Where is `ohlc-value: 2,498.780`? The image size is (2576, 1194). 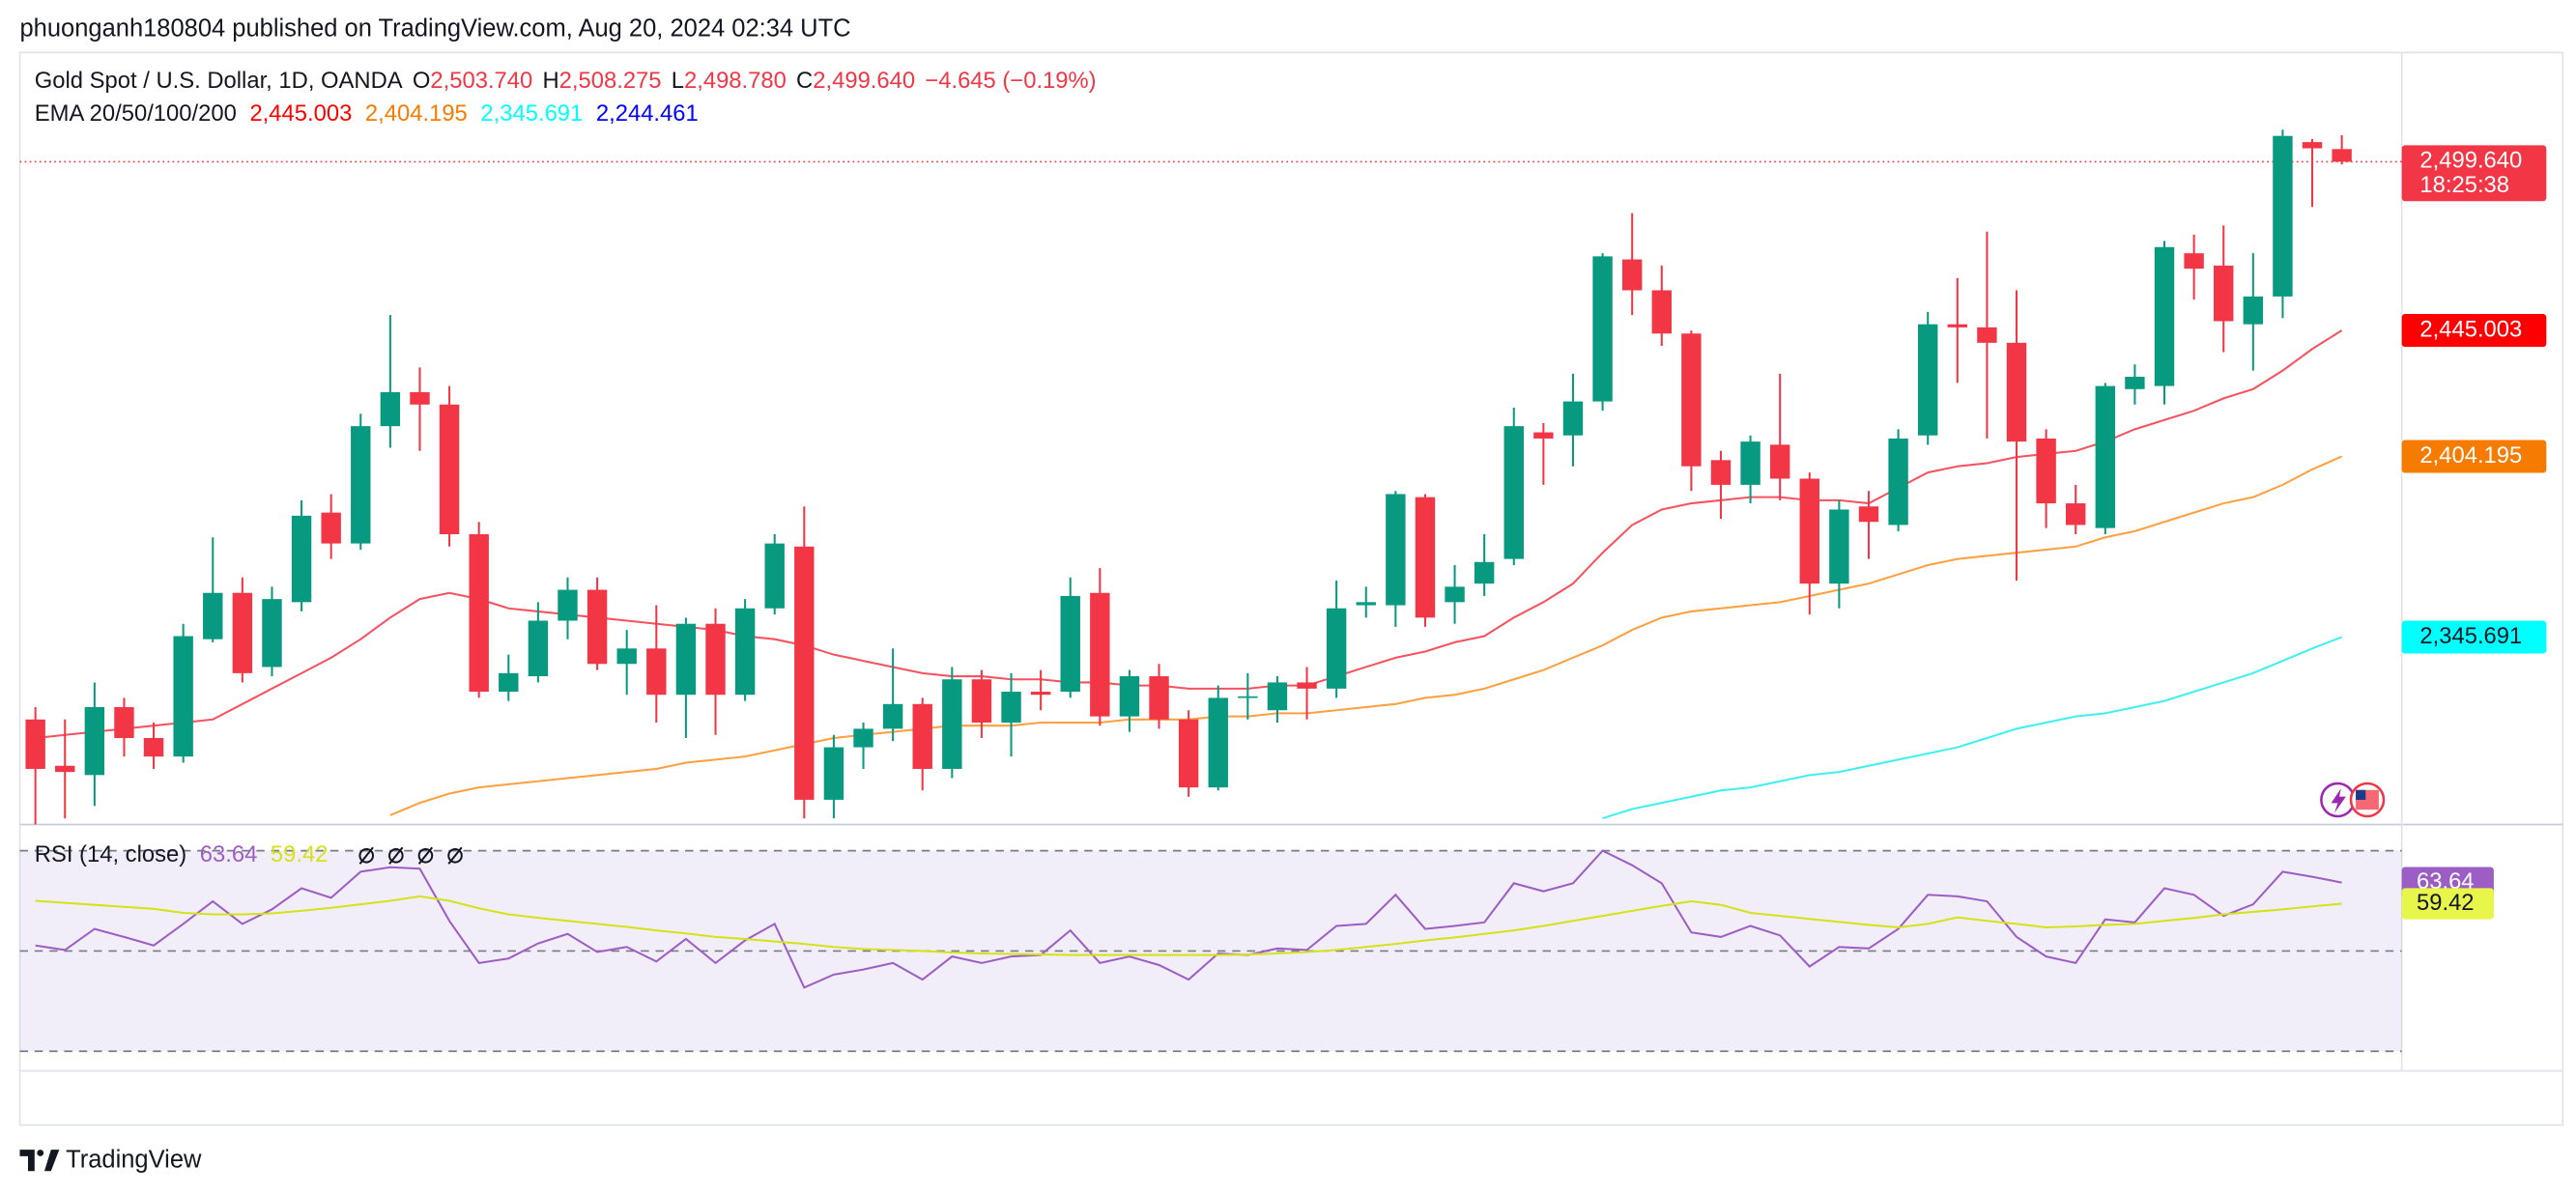
ohlc-value: 2,498.780 is located at coordinates (736, 81).